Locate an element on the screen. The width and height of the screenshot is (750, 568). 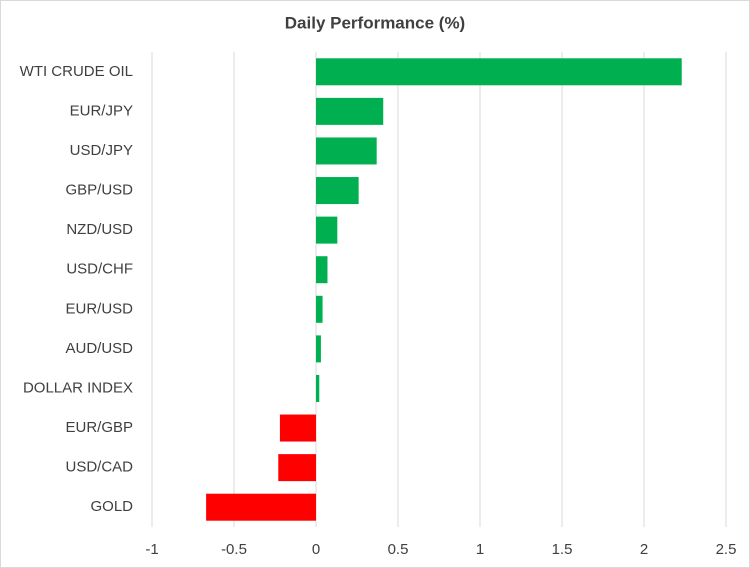
y-tick-label: USD/CHF is located at coordinates (99, 269).